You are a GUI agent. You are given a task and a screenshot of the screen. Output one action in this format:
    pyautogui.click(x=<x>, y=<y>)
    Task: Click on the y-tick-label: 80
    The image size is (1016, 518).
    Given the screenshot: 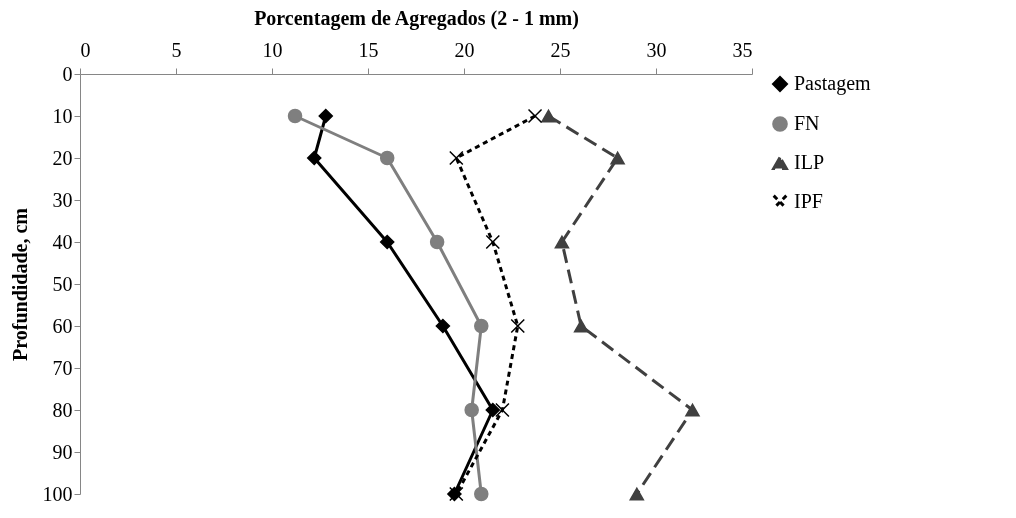 What is the action you would take?
    pyautogui.click(x=62, y=409)
    